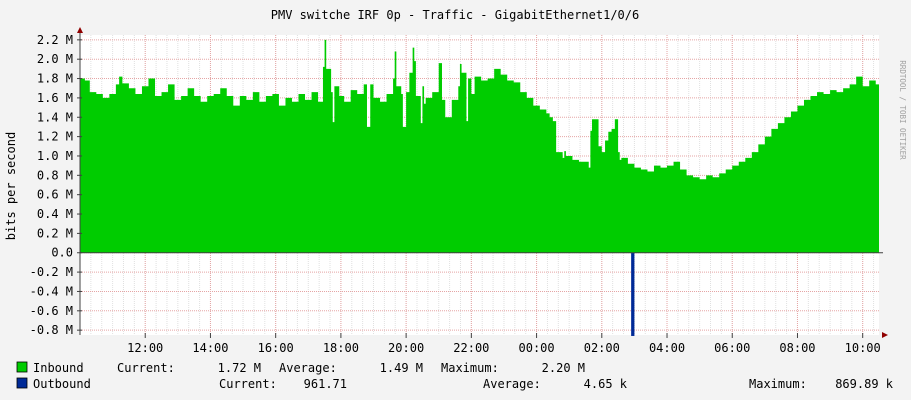  Describe the element at coordinates (732, 348) in the screenshot. I see `x-tick-label: 06:00` at that location.